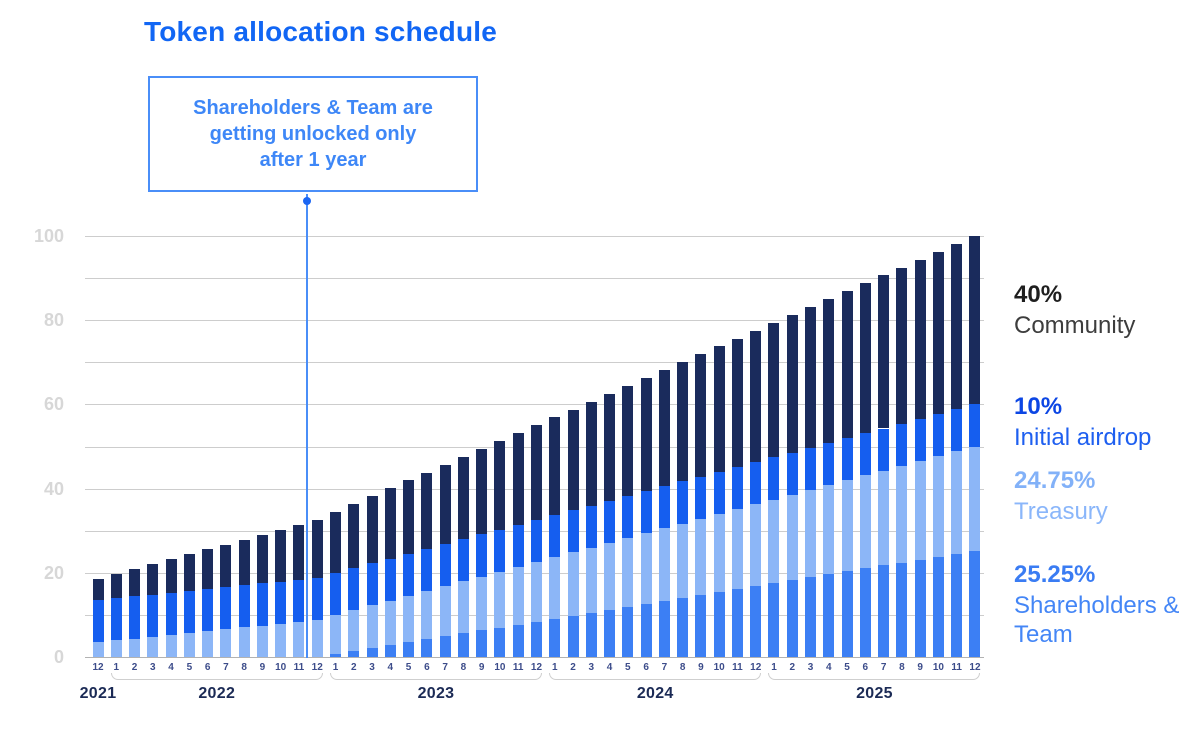 Image resolution: width=1200 pixels, height=751 pixels. Describe the element at coordinates (390, 667) in the screenshot. I see `x-axis-month-label: 4` at that location.